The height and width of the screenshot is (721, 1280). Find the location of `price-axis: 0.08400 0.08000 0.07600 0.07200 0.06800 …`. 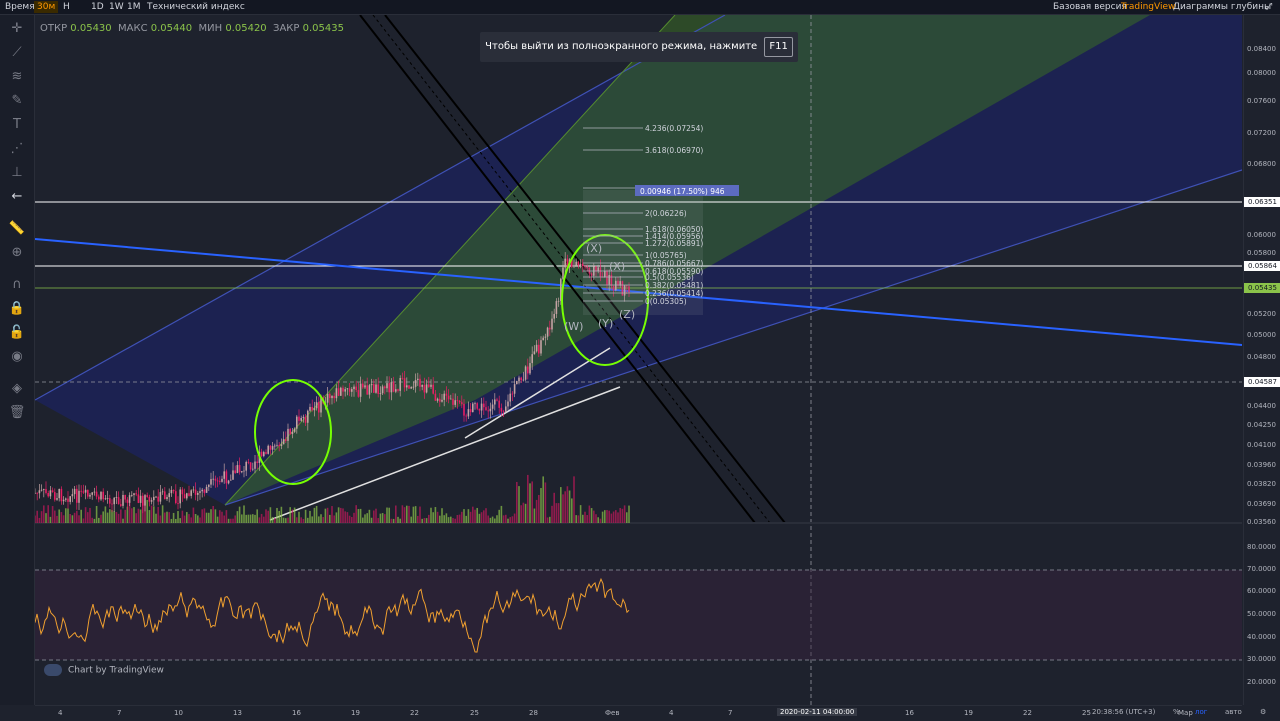

price-axis: 0.08400 0.08000 0.07600 0.07200 0.06800 … is located at coordinates (1261, 360).